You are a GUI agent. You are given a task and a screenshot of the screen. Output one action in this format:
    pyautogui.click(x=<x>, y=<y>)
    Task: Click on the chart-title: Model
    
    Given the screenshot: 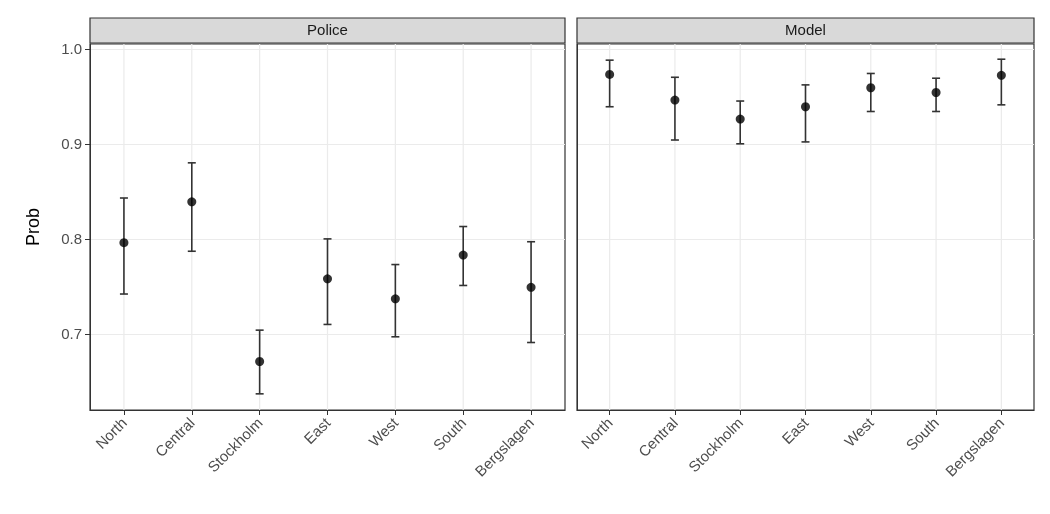 What is the action you would take?
    pyautogui.click(x=805, y=29)
    